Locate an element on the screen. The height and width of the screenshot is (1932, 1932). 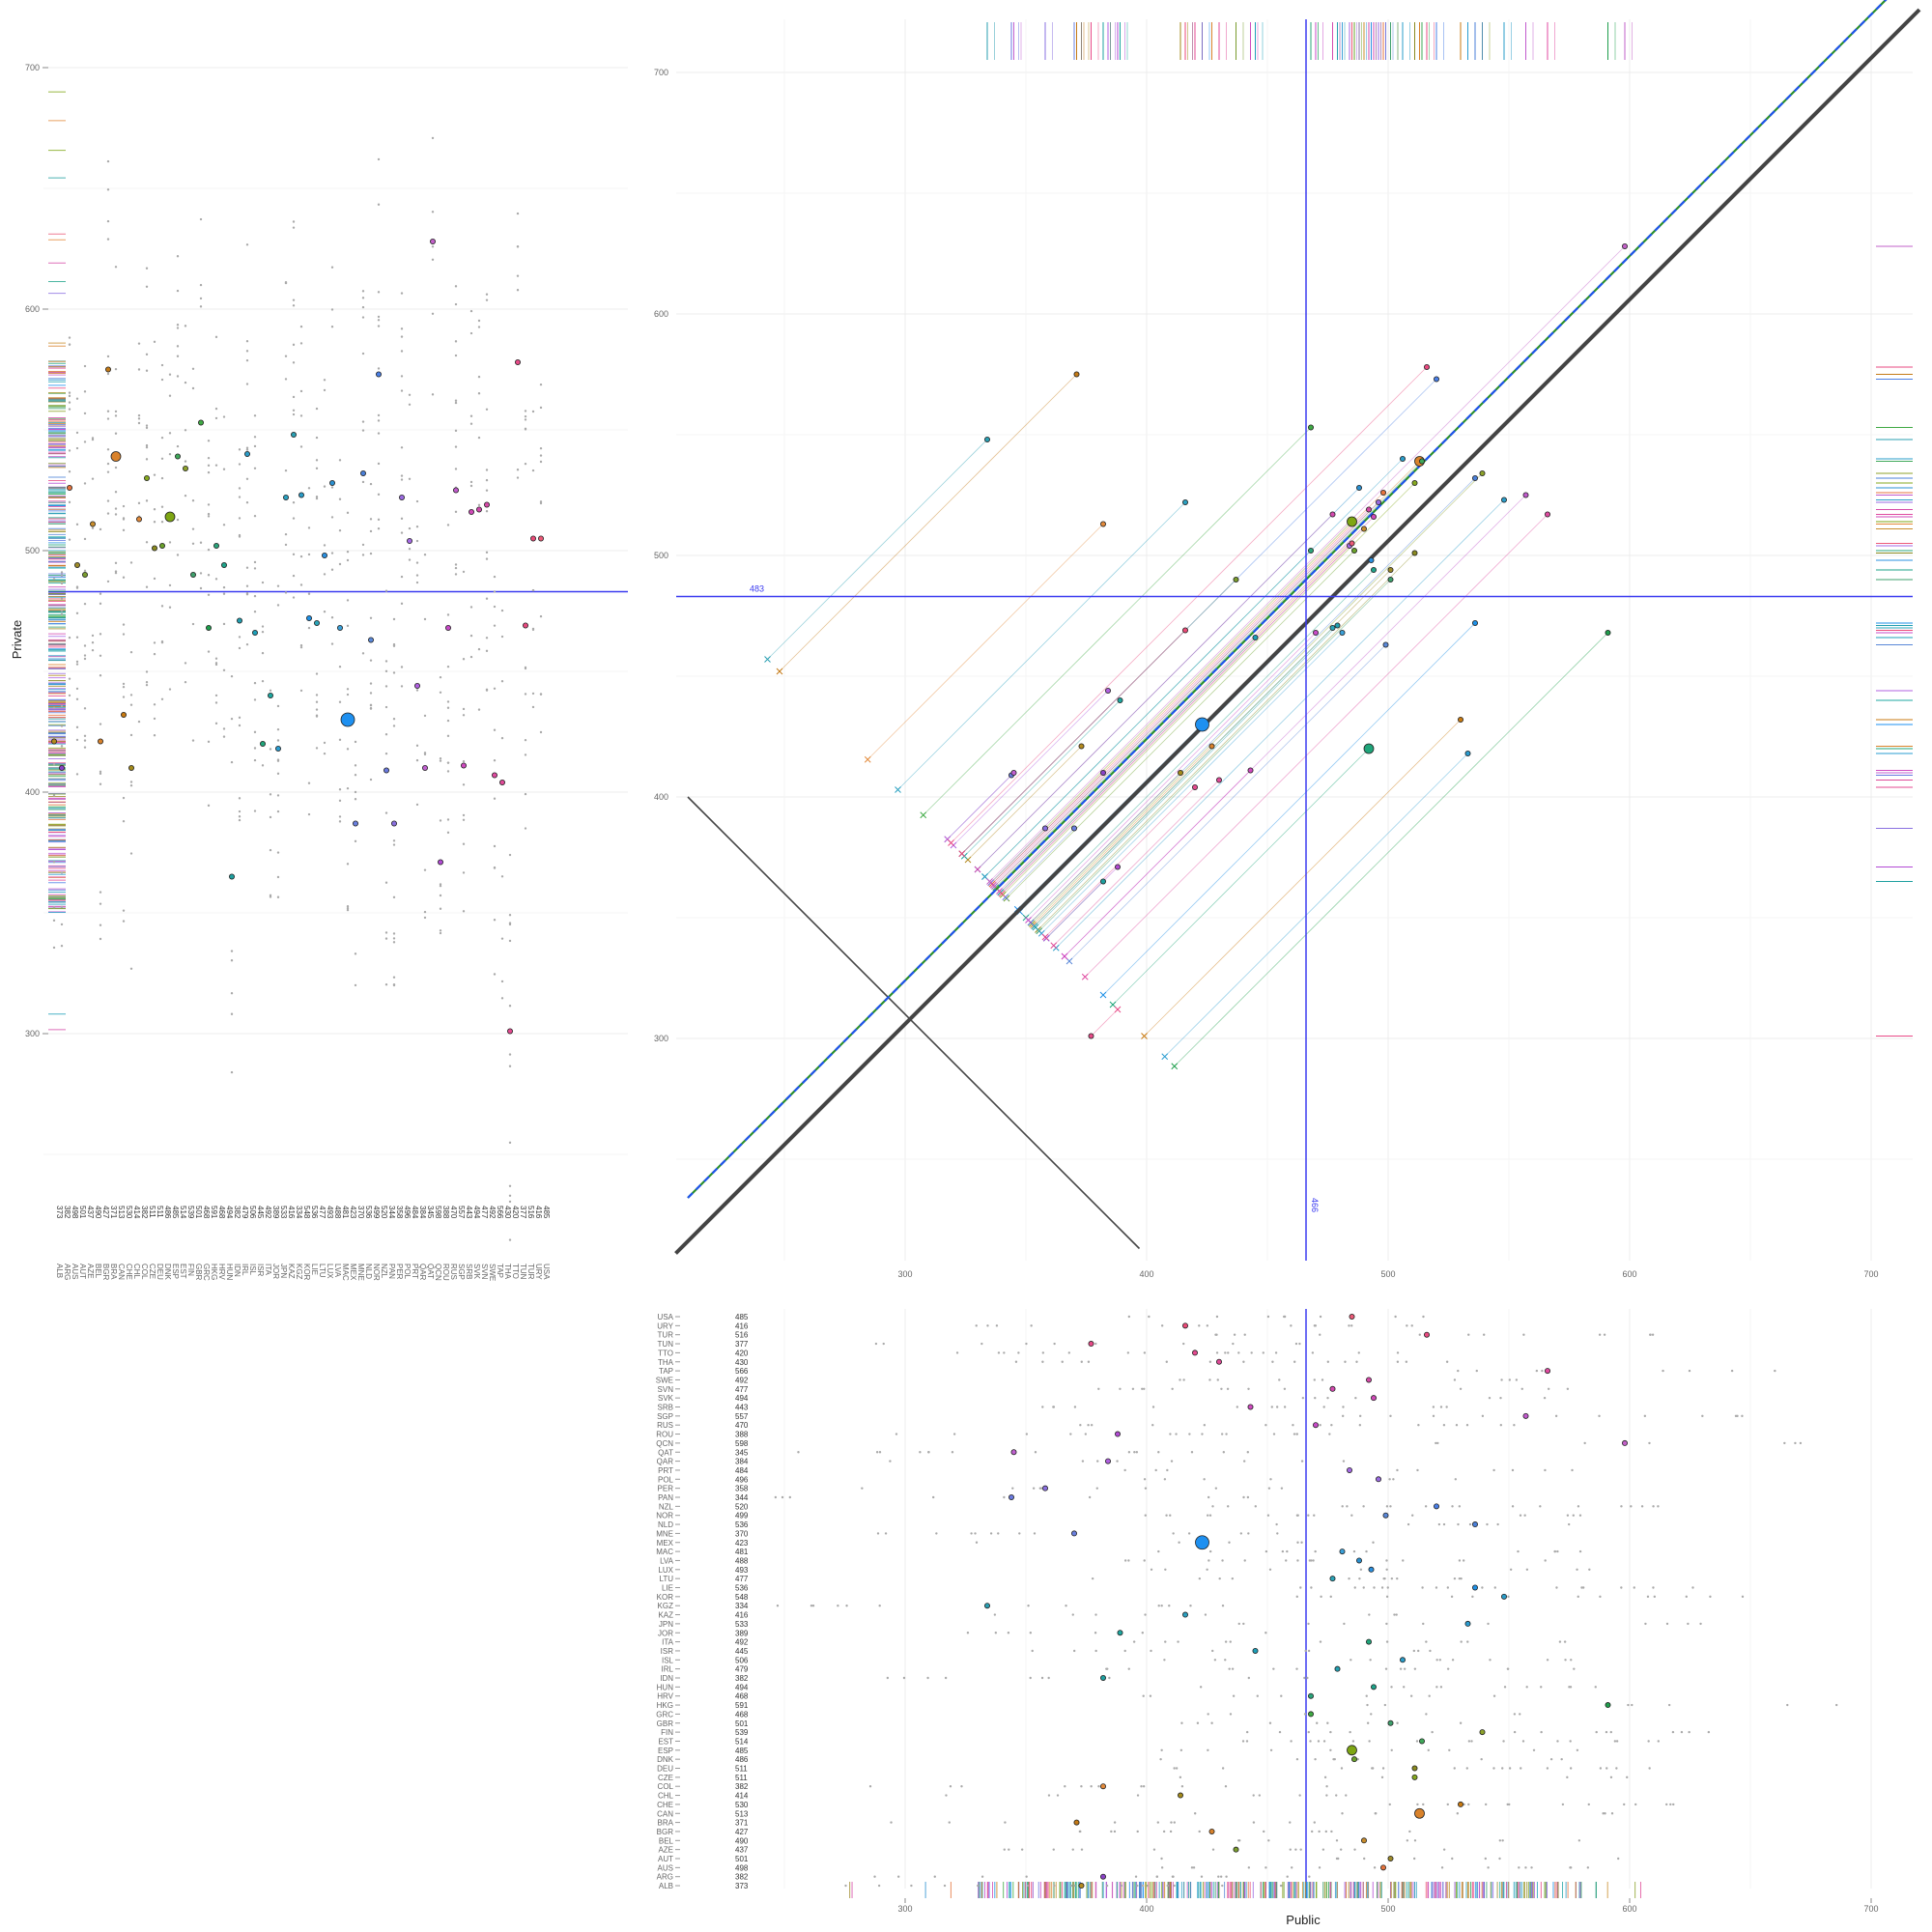
left-country-label: NOR is located at coordinates (376, 1272).